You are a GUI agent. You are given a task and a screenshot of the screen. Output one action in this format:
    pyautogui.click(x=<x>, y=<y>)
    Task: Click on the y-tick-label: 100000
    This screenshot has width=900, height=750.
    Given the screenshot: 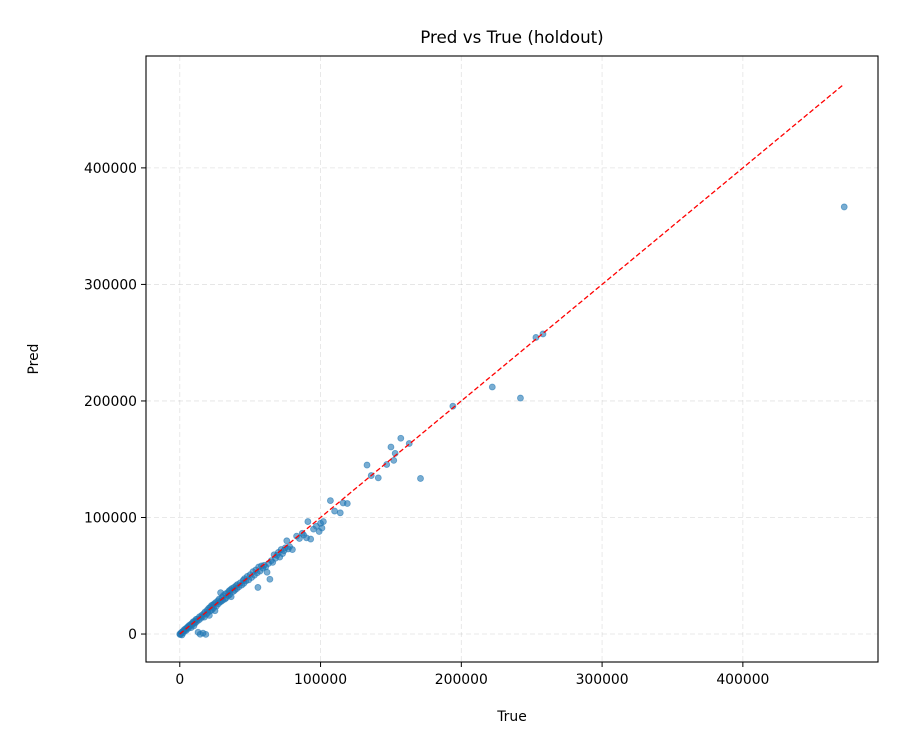 What is the action you would take?
    pyautogui.click(x=110, y=518)
    